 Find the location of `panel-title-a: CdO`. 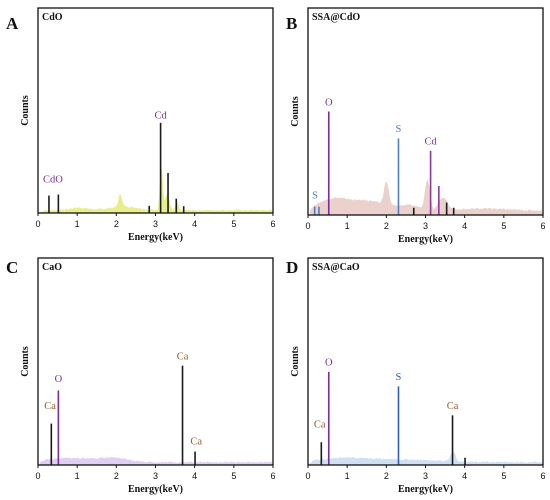

panel-title-a: CdO is located at coordinates (52, 17).